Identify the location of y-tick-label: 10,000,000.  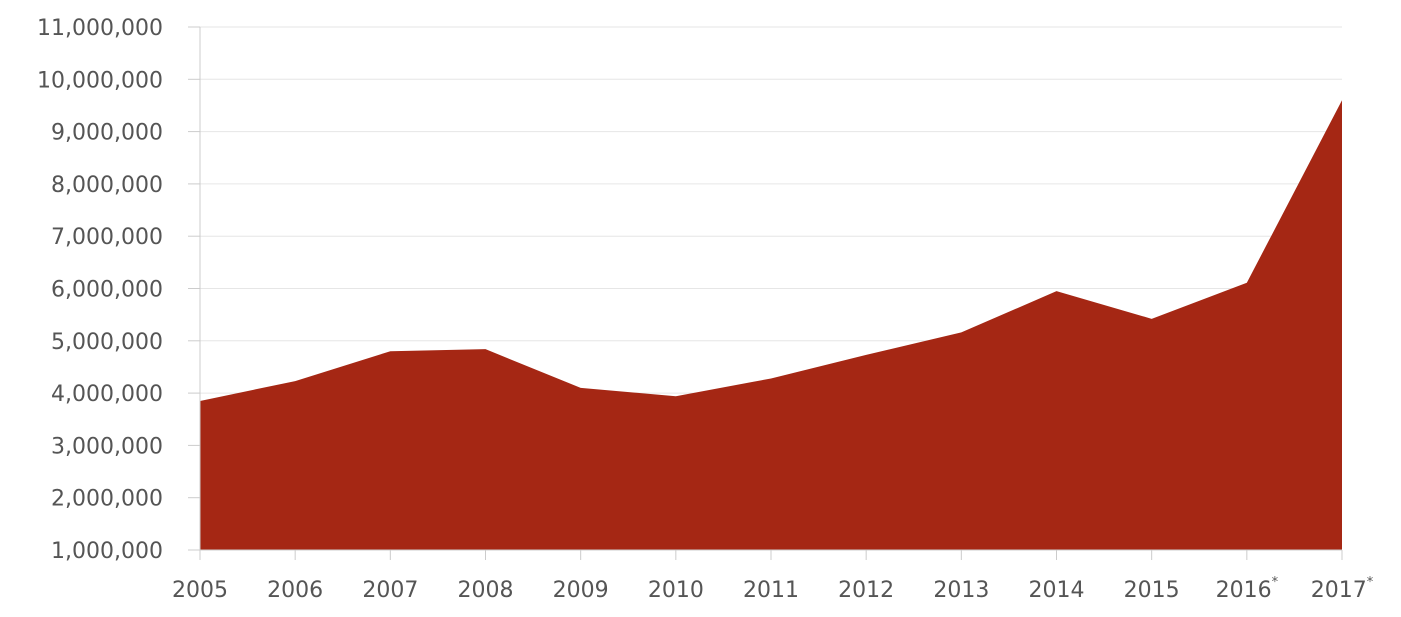
(100, 80).